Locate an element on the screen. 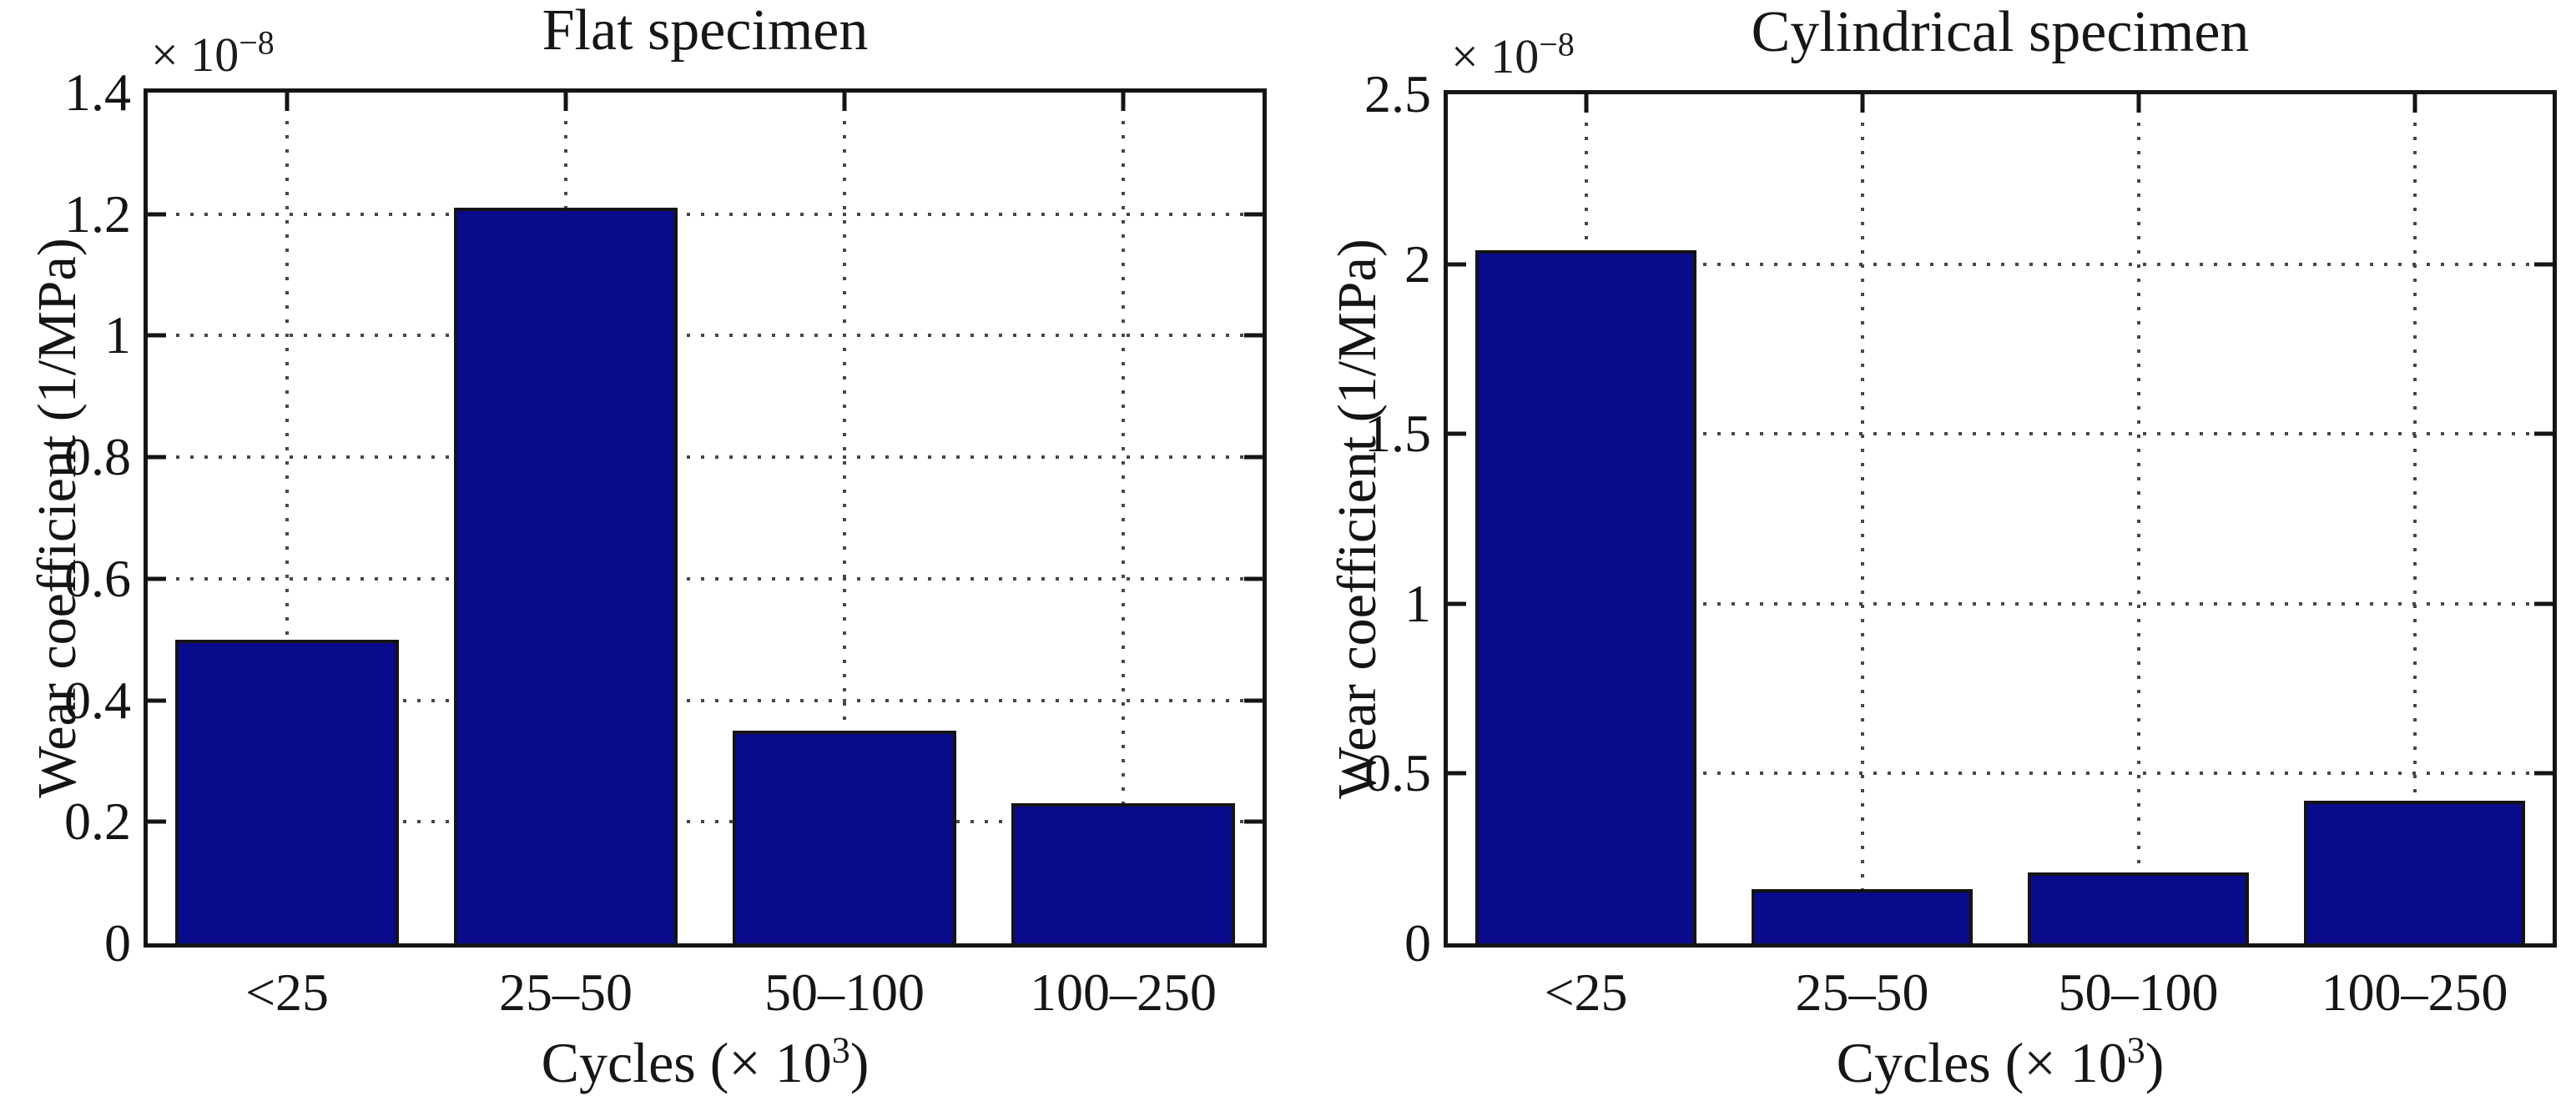 This screenshot has width=2576, height=1096. y-tick-label: 1.4 is located at coordinates (97, 92).